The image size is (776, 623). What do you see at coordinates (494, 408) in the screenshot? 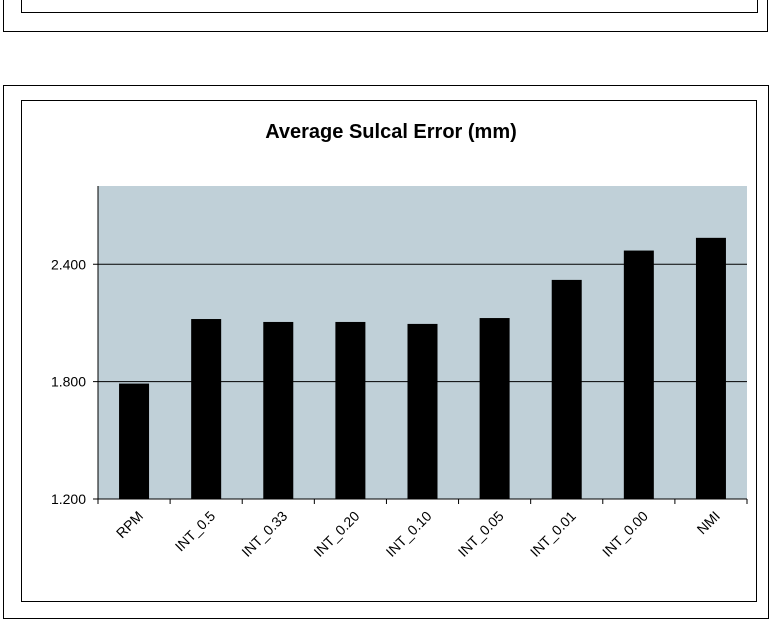
I see `bar-INT_0.05` at bounding box center [494, 408].